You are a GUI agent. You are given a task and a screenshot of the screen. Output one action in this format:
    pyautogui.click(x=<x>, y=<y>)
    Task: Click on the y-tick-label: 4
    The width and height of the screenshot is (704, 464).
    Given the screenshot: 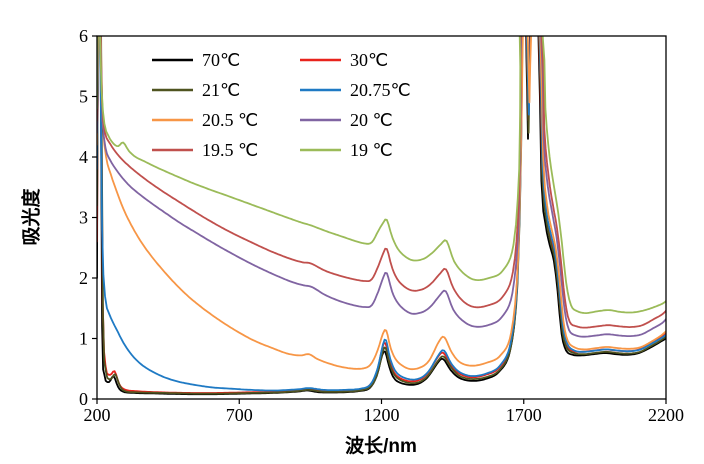 What is the action you would take?
    pyautogui.click(x=83, y=157)
    